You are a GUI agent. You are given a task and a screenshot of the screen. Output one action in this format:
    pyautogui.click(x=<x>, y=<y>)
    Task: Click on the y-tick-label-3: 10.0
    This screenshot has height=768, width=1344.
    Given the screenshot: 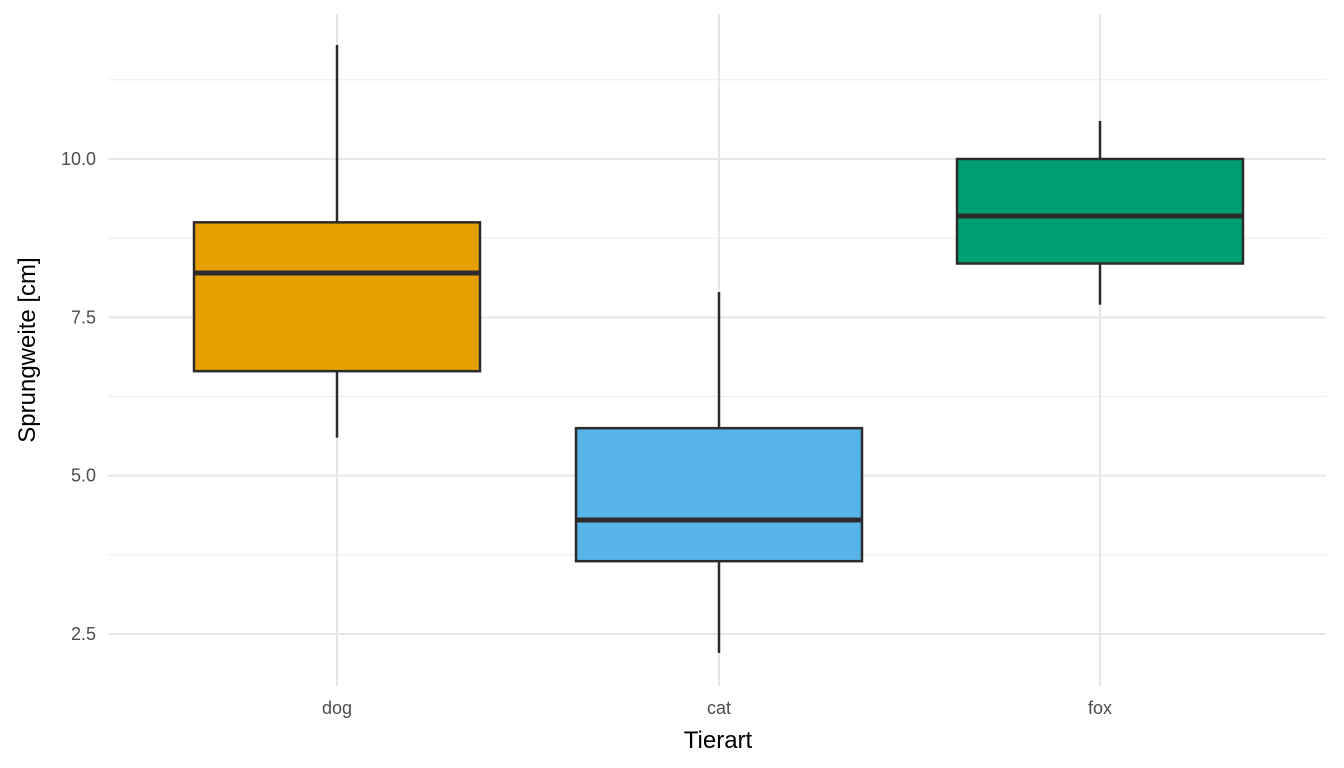 What is the action you would take?
    pyautogui.click(x=78, y=159)
    